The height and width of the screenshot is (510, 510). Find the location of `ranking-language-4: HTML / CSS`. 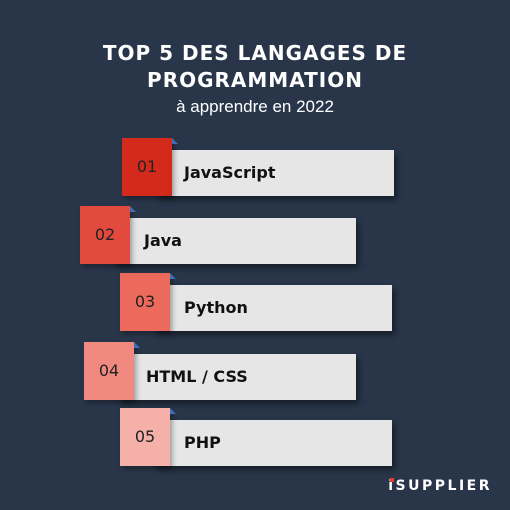

ranking-language-4: HTML / CSS is located at coordinates (197, 376).